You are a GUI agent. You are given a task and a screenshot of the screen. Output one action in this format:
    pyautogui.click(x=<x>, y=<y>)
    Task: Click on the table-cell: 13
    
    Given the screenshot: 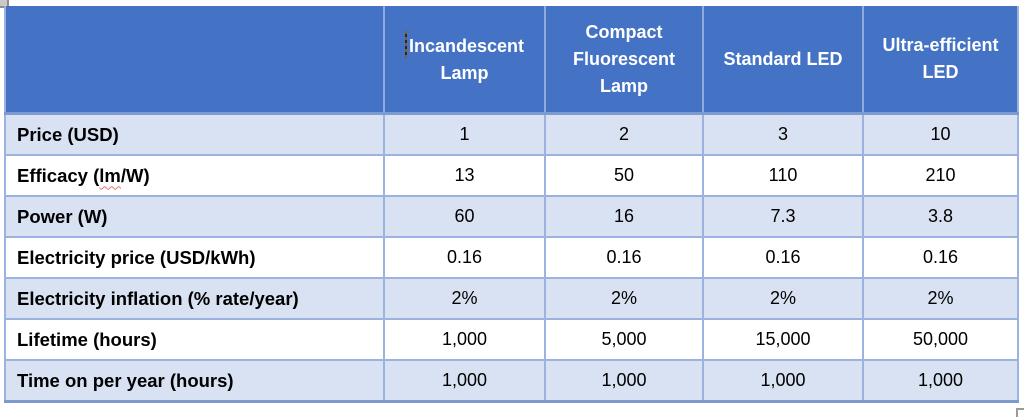 What is the action you would take?
    pyautogui.click(x=464, y=175)
    